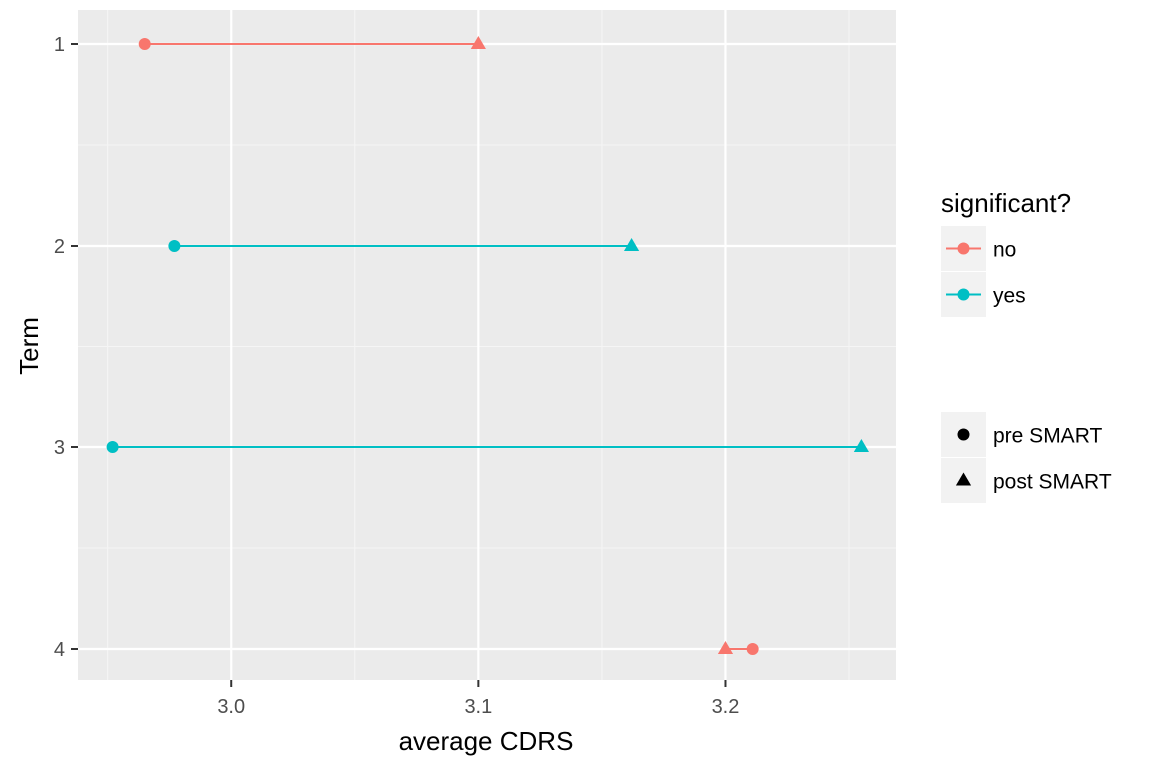 The width and height of the screenshot is (1152, 773). What do you see at coordinates (486, 741) in the screenshot?
I see `x-axis-title: average CDRS` at bounding box center [486, 741].